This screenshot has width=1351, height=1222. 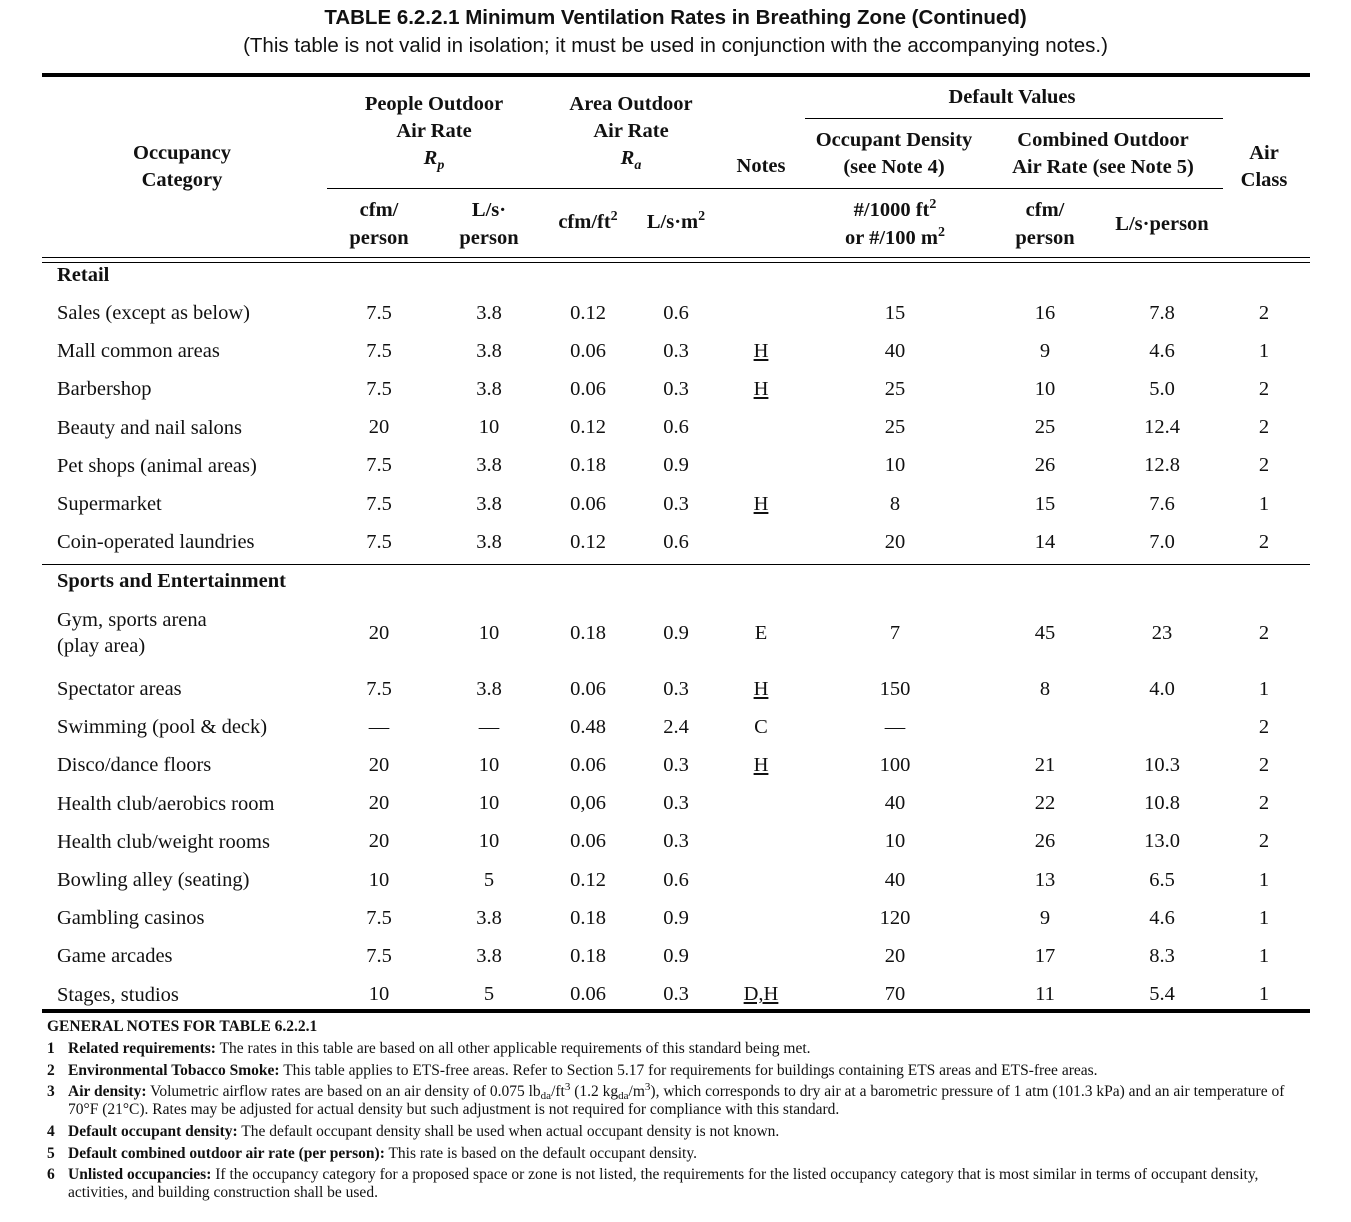 I want to click on cell-combined-ls-person: 23, so click(x=1162, y=632).